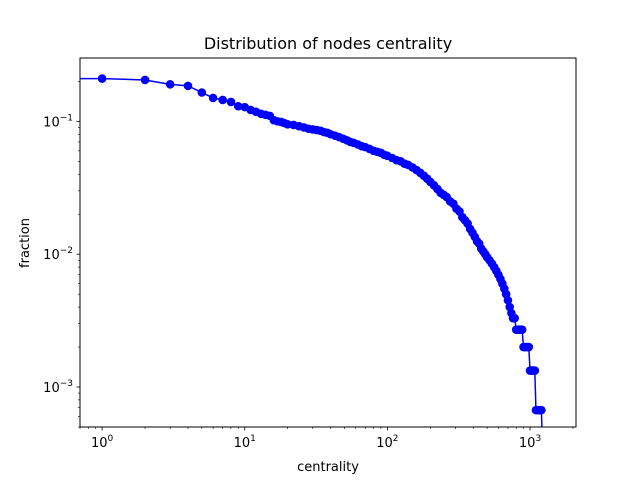 Image resolution: width=640 pixels, height=480 pixels. What do you see at coordinates (328, 43) in the screenshot?
I see `chart-title: Distribution of nodes centrality` at bounding box center [328, 43].